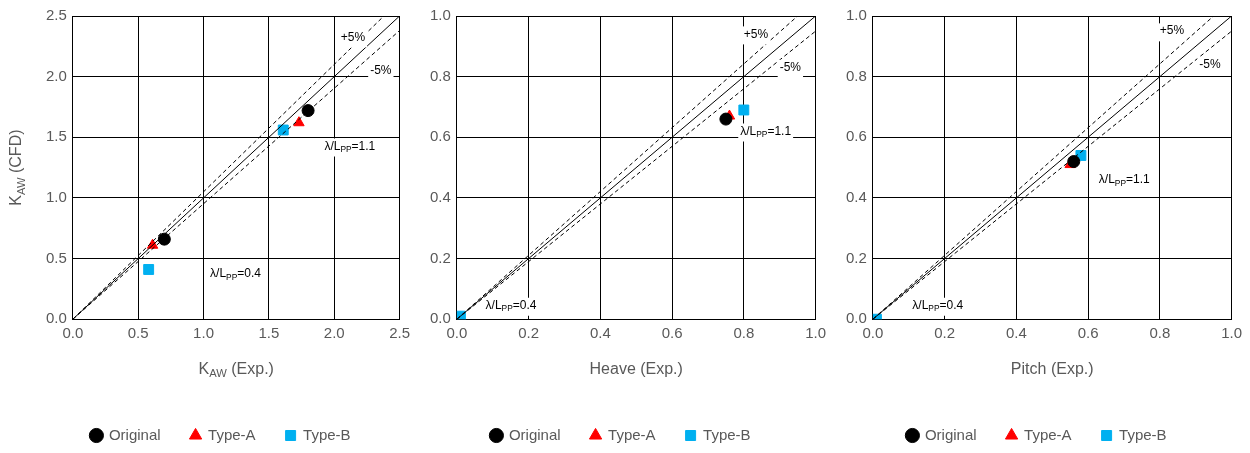 This screenshot has width=1250, height=453. I want to click on x-tick-label: 1.5, so click(269, 333).